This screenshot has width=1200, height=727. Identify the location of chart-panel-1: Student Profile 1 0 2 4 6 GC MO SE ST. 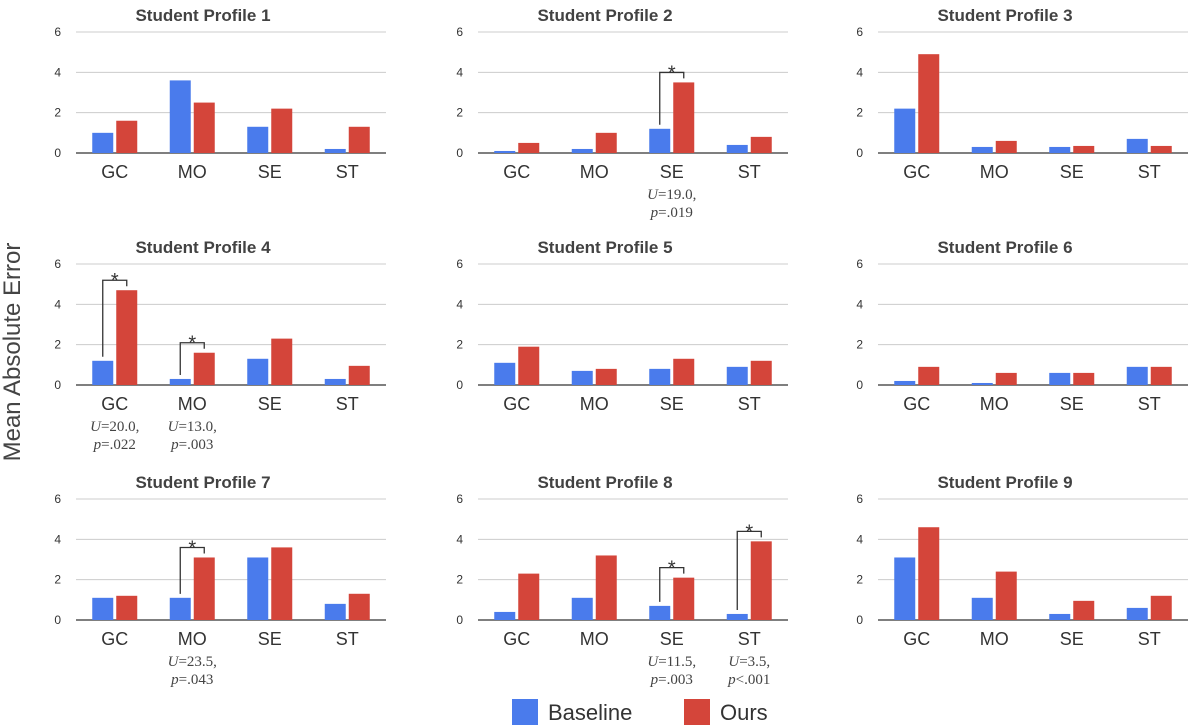
(220, 94).